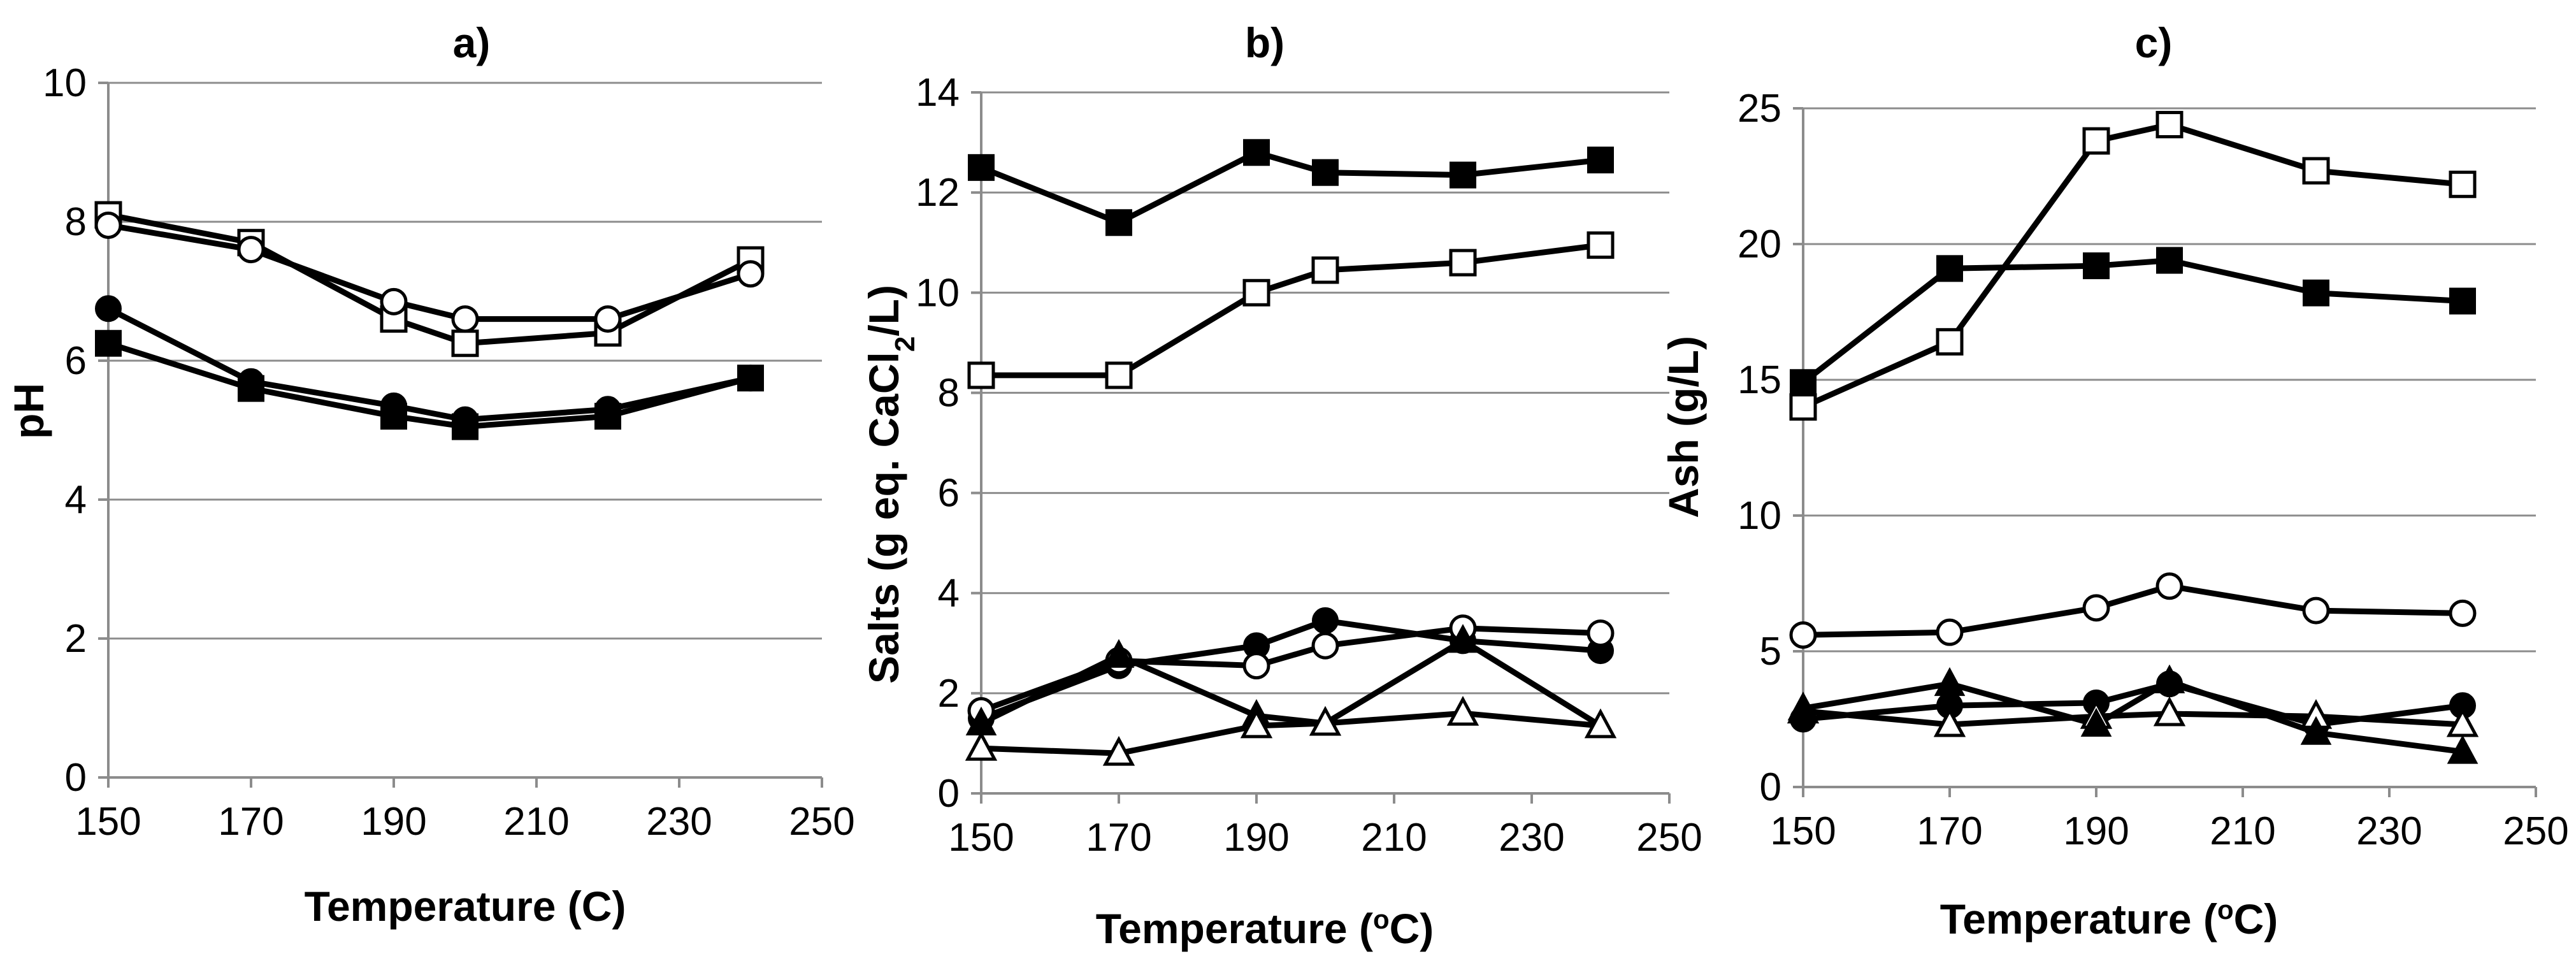  What do you see at coordinates (1759, 109) in the screenshot?
I see `panel-c-ytick-label: 25` at bounding box center [1759, 109].